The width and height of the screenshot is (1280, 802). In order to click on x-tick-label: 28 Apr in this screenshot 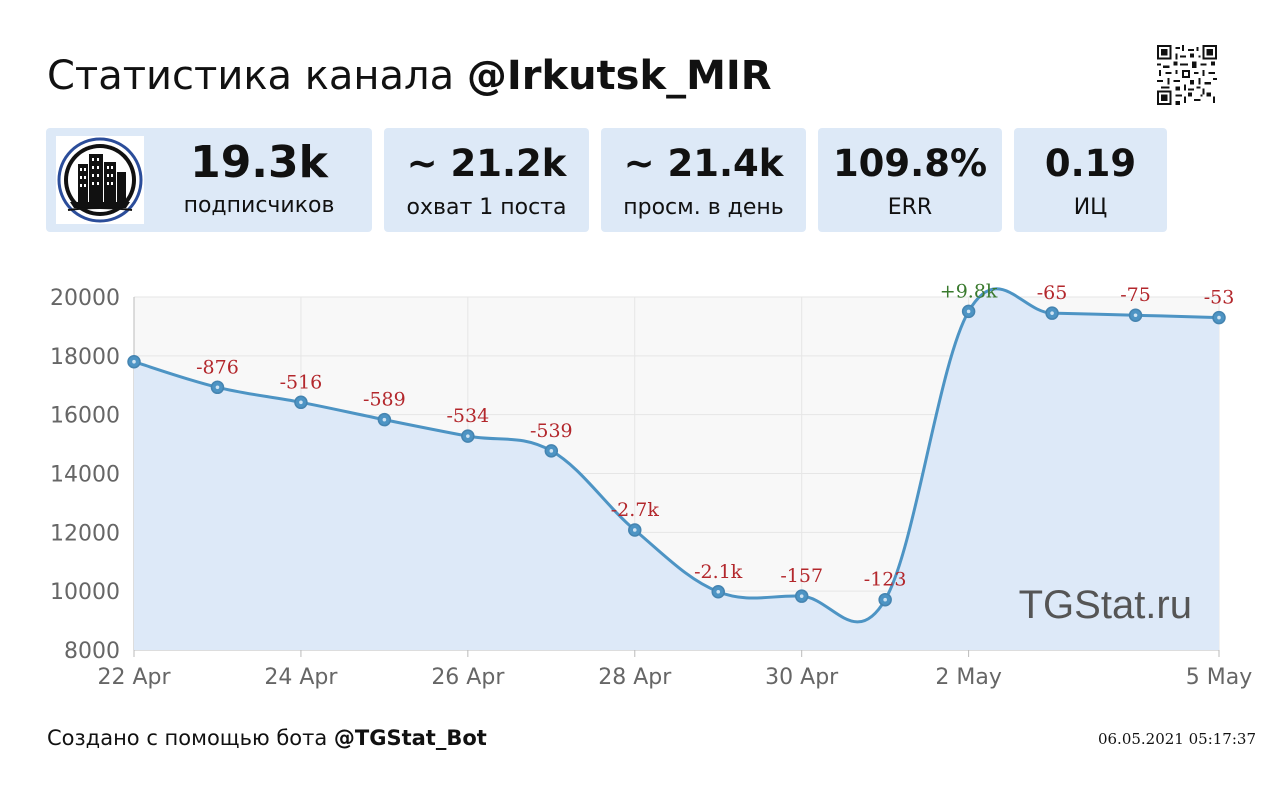, I will do `click(635, 677)`.